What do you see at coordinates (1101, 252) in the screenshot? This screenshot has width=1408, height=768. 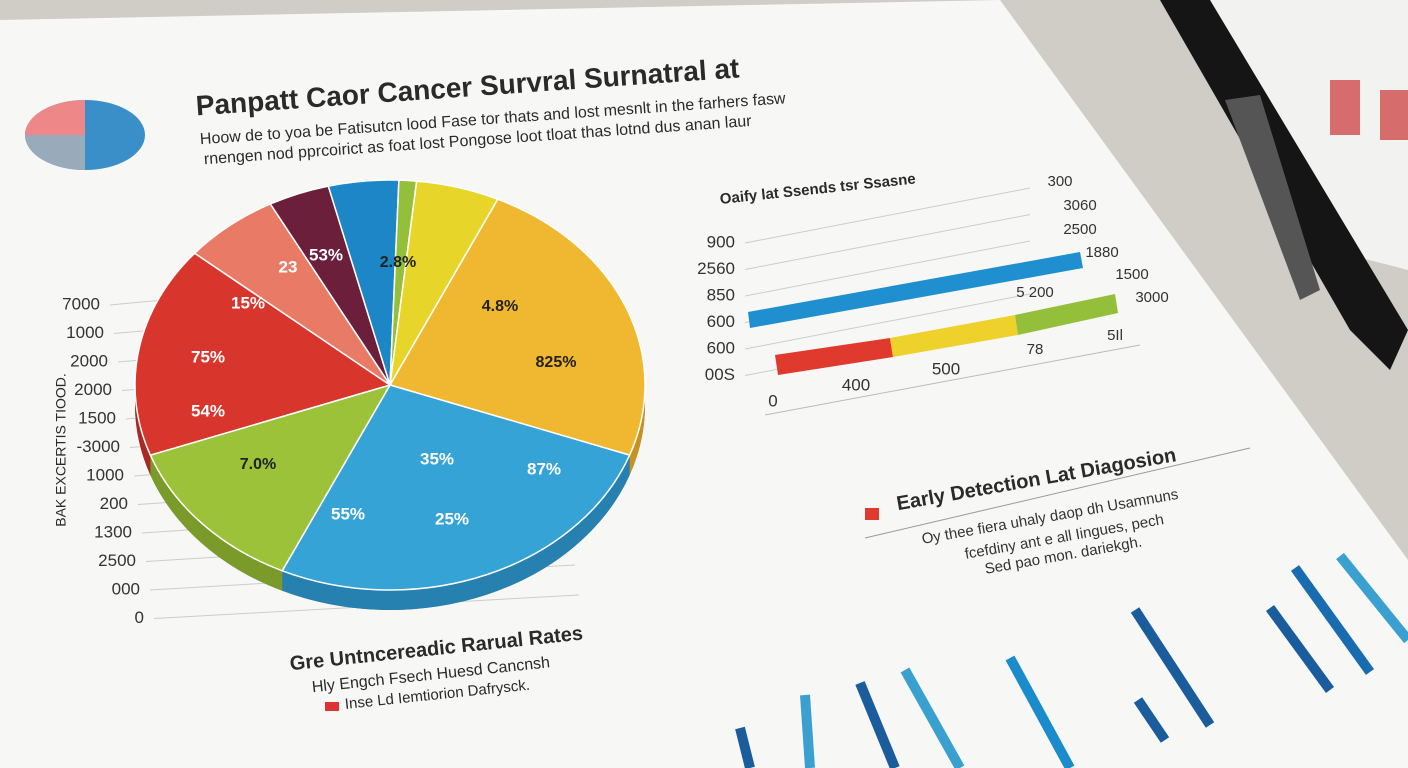 I see `axis-label: 1880` at bounding box center [1101, 252].